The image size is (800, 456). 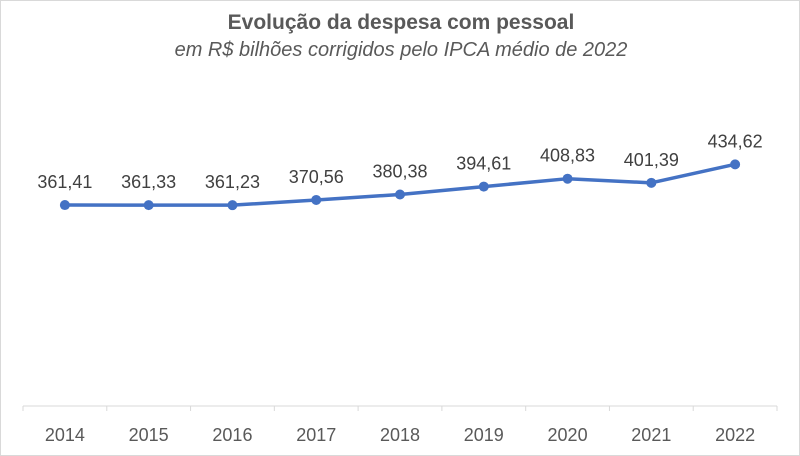 What do you see at coordinates (735, 141) in the screenshot?
I see `data-label: 434,62` at bounding box center [735, 141].